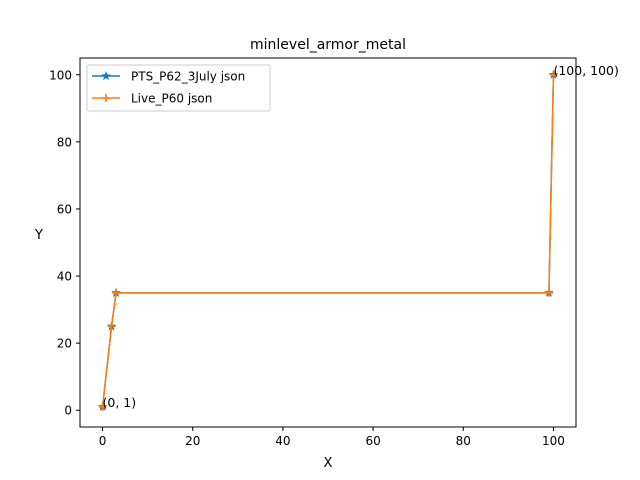  Describe the element at coordinates (64, 209) in the screenshot. I see `y-tick-label: 60` at that location.